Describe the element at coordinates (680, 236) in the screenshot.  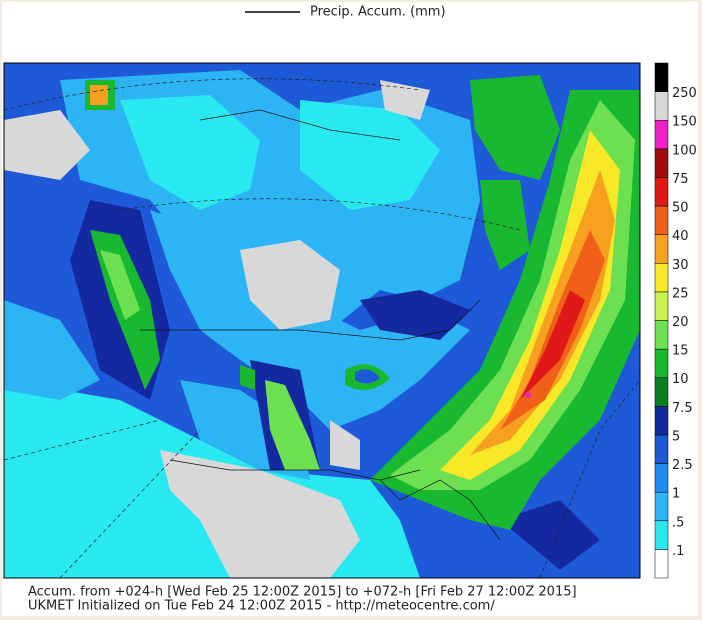
I see `legend-label: 40` at that location.